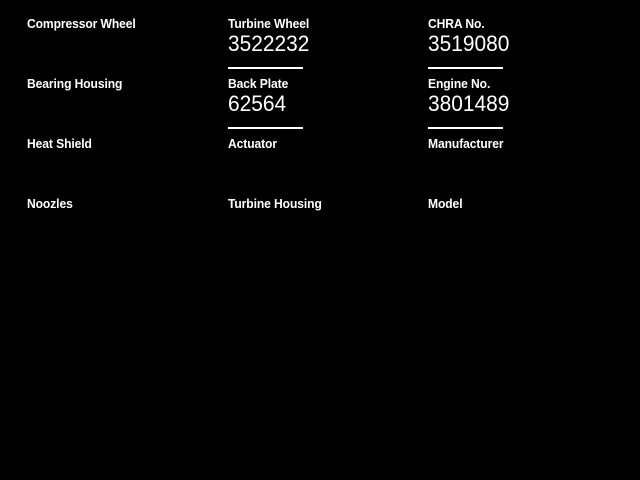 The image size is (640, 480). What do you see at coordinates (323, 144) in the screenshot?
I see `field-actuator: Actuator` at bounding box center [323, 144].